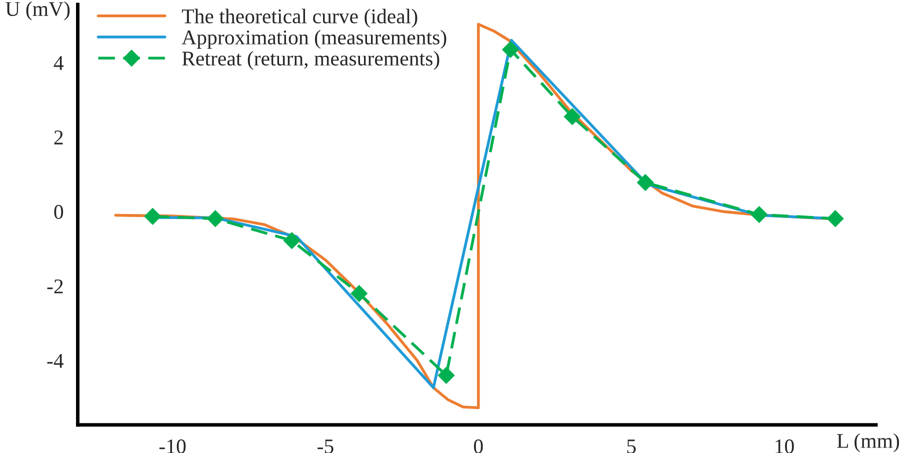 The image size is (904, 453). What do you see at coordinates (631, 446) in the screenshot?
I see `x-tick-label: 5` at bounding box center [631, 446].